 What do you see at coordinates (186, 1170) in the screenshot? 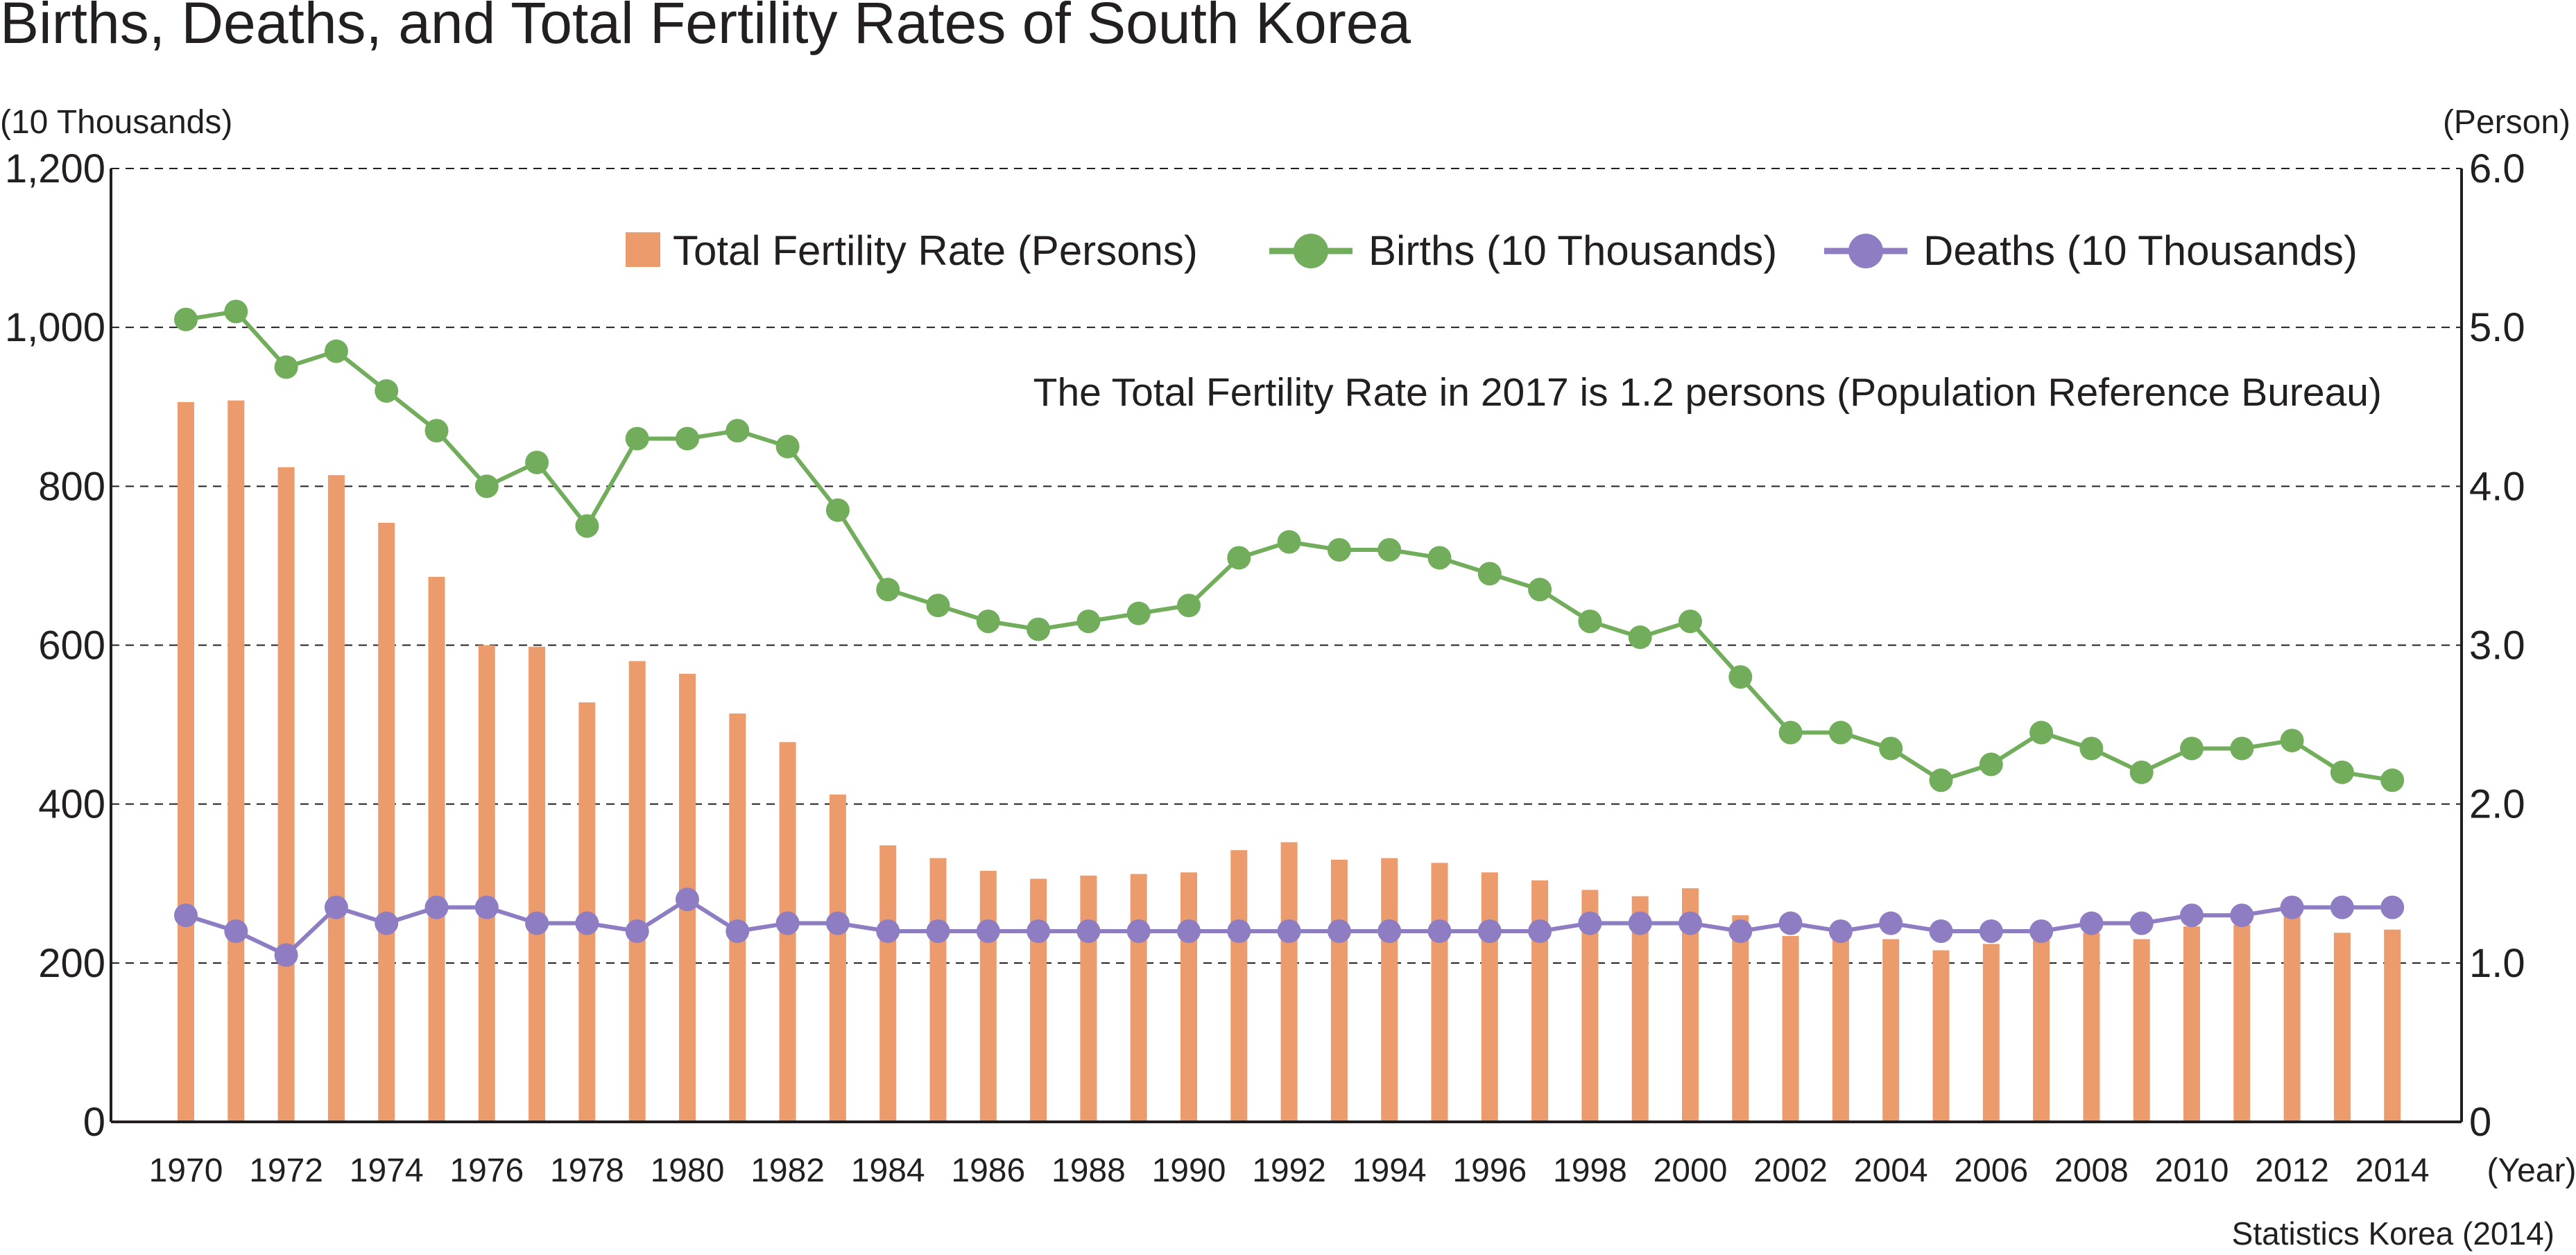
I see `x-tick-label: 1970` at bounding box center [186, 1170].